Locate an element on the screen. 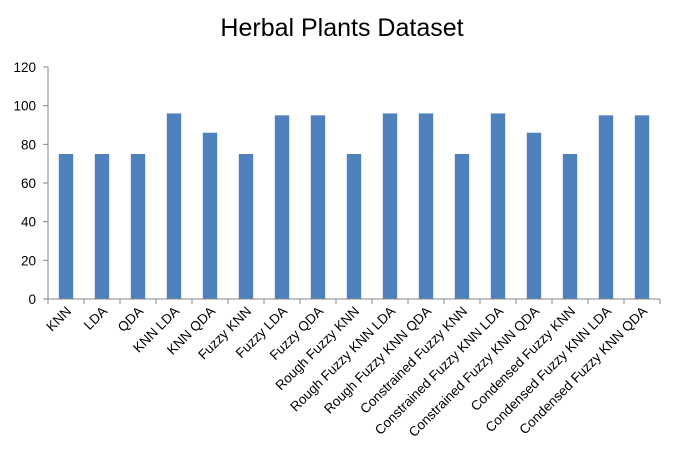 This screenshot has height=470, width=684. x-tick-label: LDA is located at coordinates (95, 318).